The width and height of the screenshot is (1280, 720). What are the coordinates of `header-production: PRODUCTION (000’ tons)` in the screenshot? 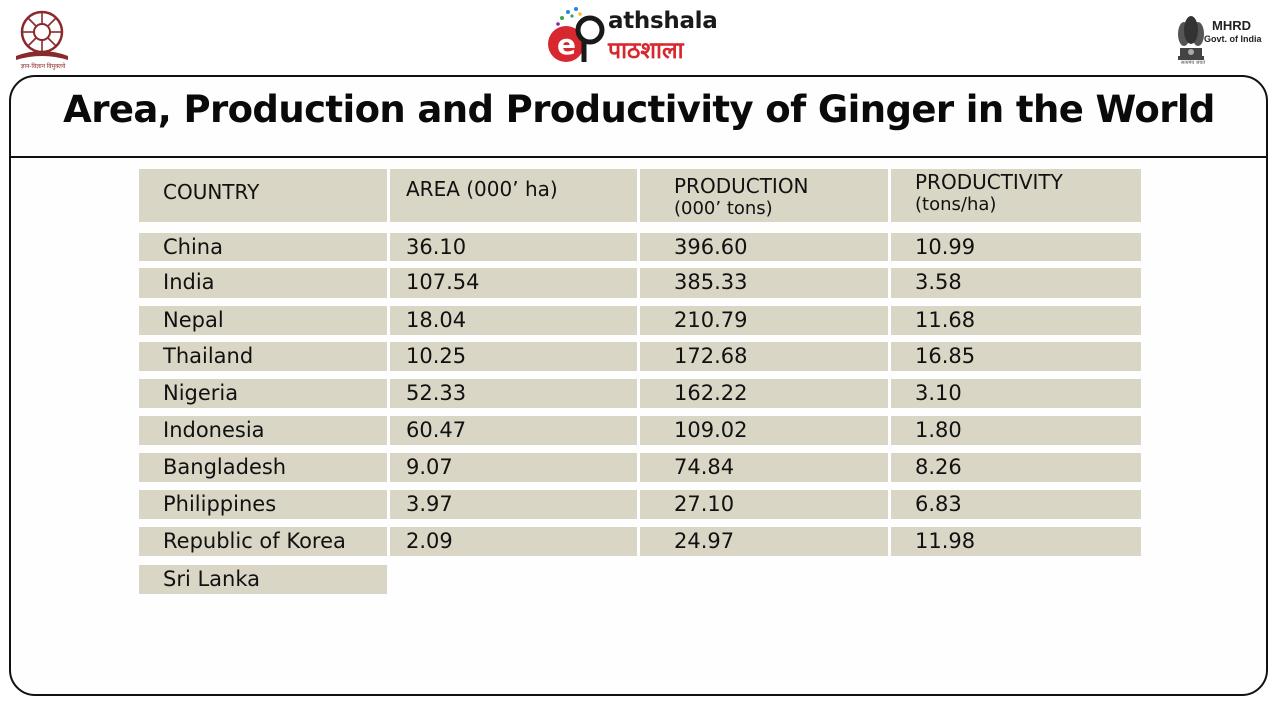 It's located at (764, 195).